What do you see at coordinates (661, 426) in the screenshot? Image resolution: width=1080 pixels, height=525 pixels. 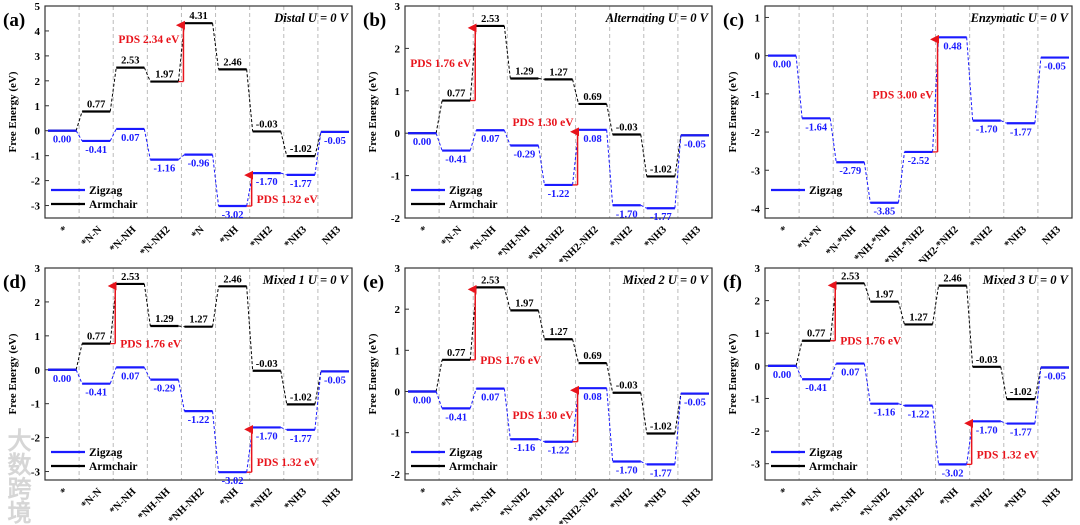 I see `armchair-value-label: -1.02` at bounding box center [661, 426].